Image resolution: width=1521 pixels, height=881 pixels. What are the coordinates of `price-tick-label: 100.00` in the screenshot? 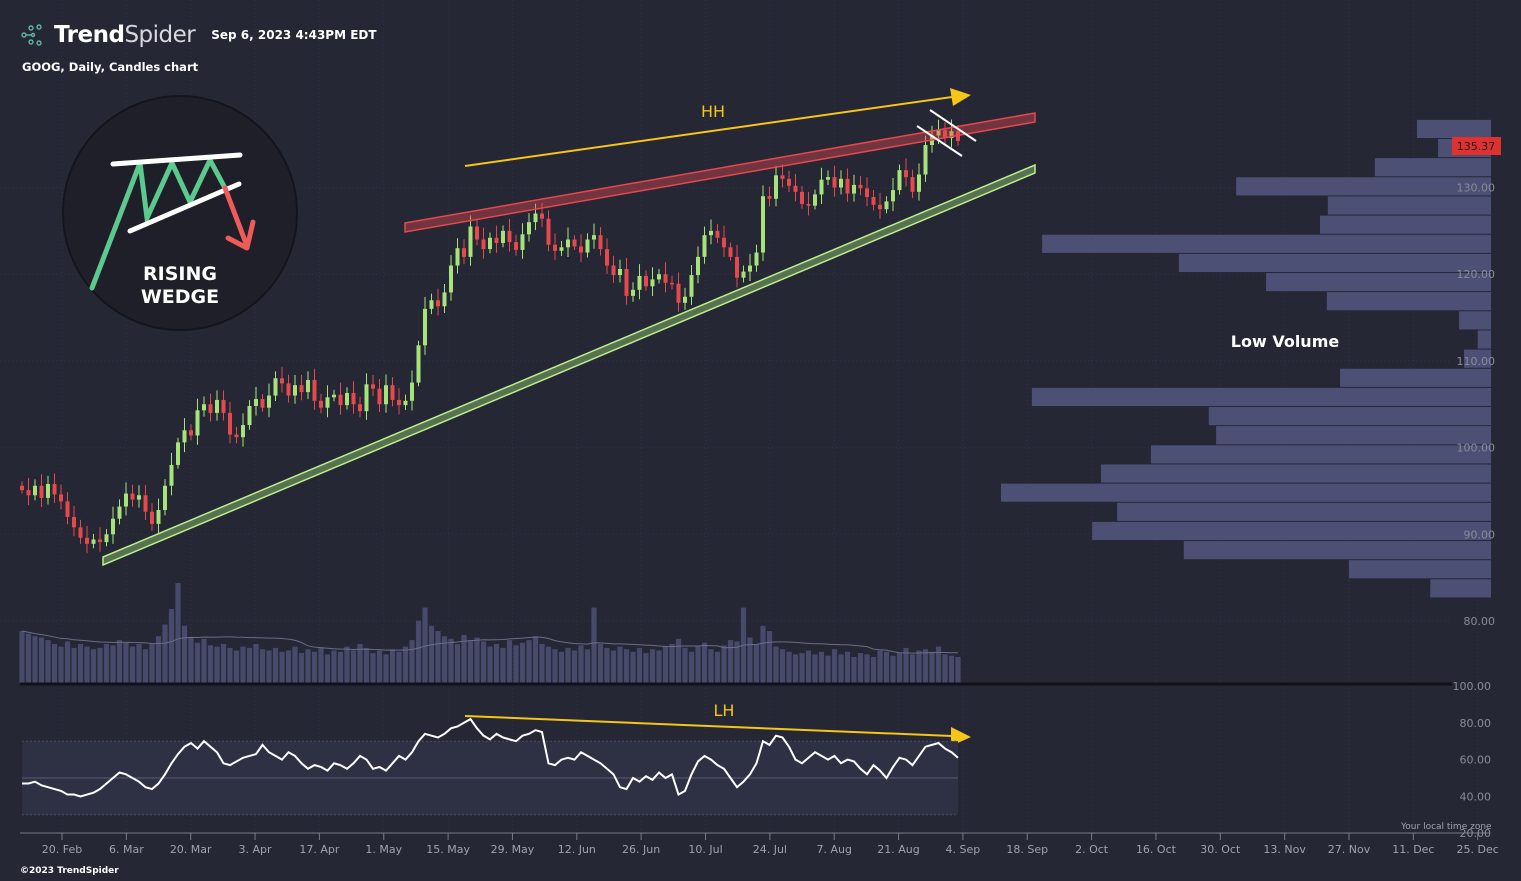 It's located at (1476, 448).